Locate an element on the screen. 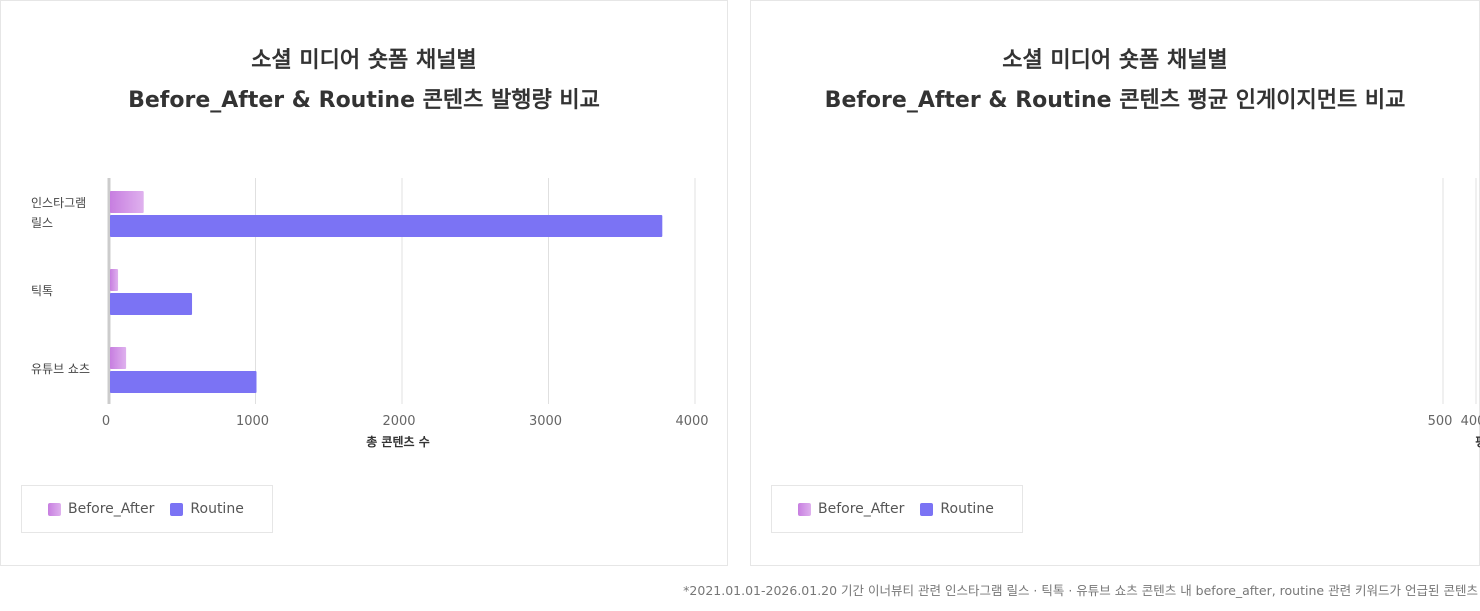 The width and height of the screenshot is (1480, 611). category-label: 유튜브 쇼츠 is located at coordinates (60, 369).